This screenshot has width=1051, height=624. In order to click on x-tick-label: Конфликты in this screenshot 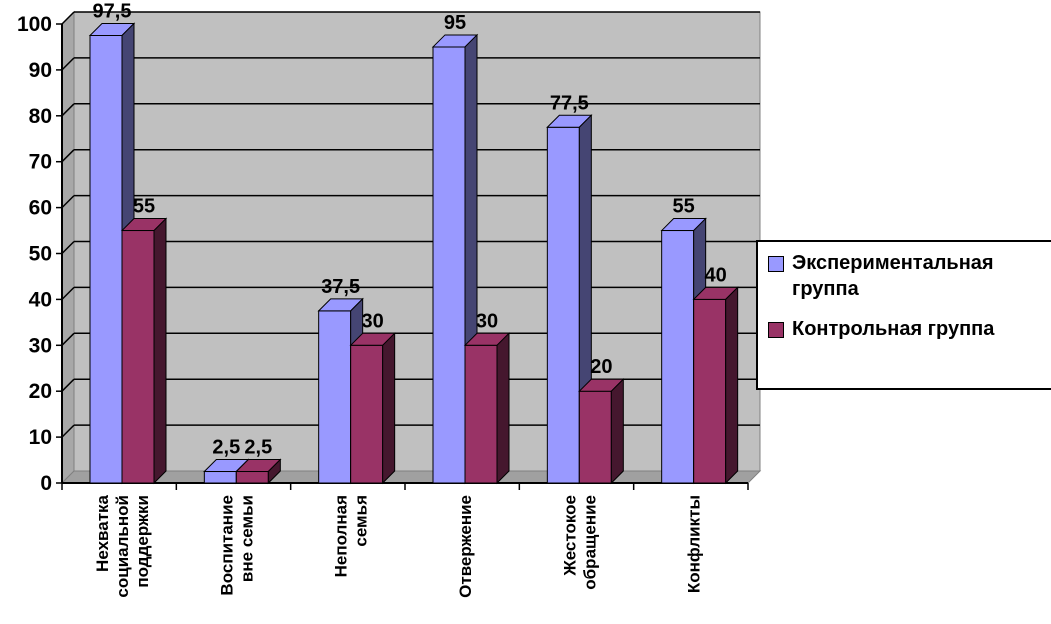, I will do `click(694, 544)`.